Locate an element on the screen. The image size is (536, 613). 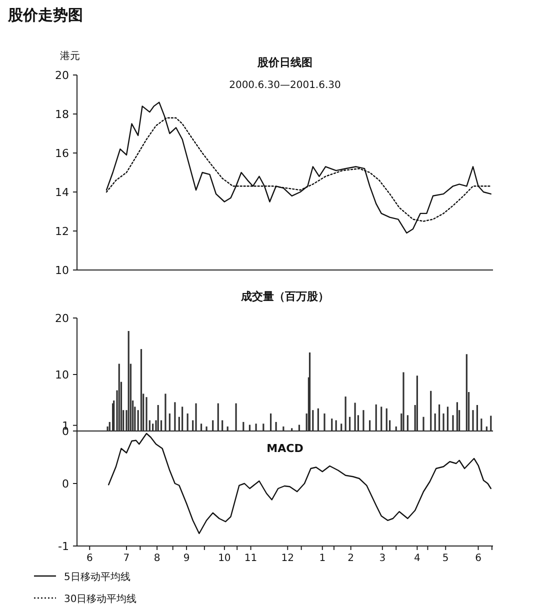
x-tick-label: 11 is located at coordinates (251, 558).